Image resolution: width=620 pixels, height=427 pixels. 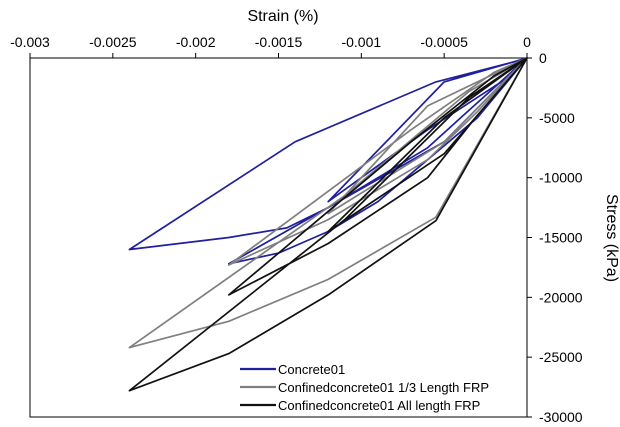 What do you see at coordinates (527, 42) in the screenshot?
I see `x-tick-label: 0` at bounding box center [527, 42].